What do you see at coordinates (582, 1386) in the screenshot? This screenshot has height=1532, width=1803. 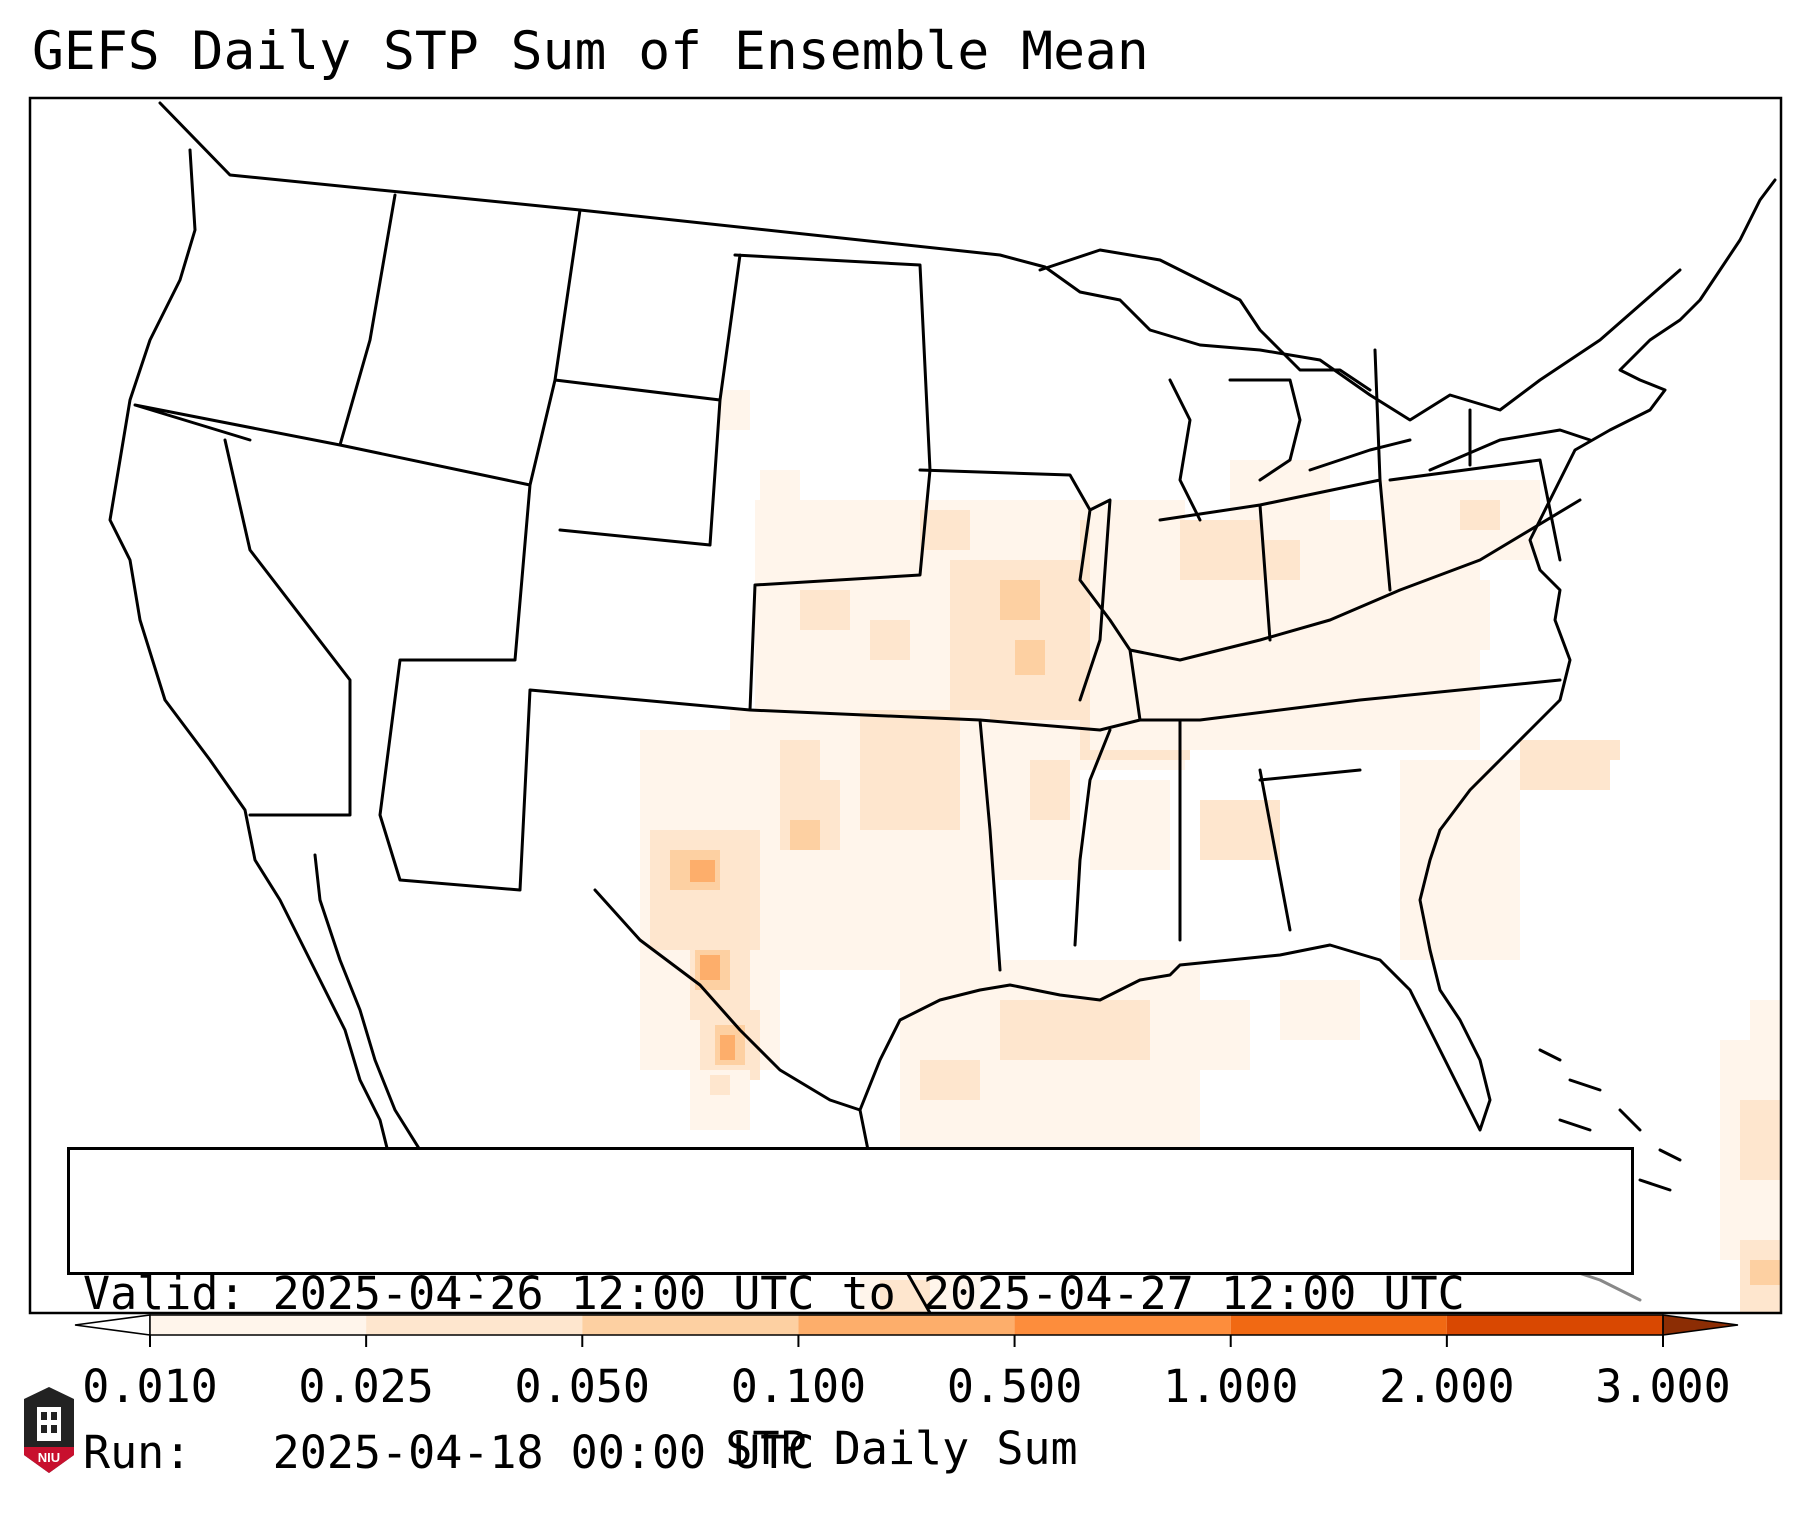 I see `colorbar-tick-label: 0.050` at bounding box center [582, 1386].